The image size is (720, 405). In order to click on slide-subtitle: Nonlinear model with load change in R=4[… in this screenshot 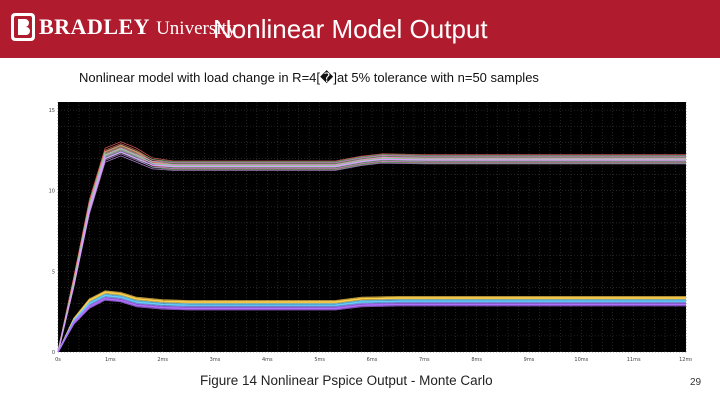, I will do `click(309, 77)`.